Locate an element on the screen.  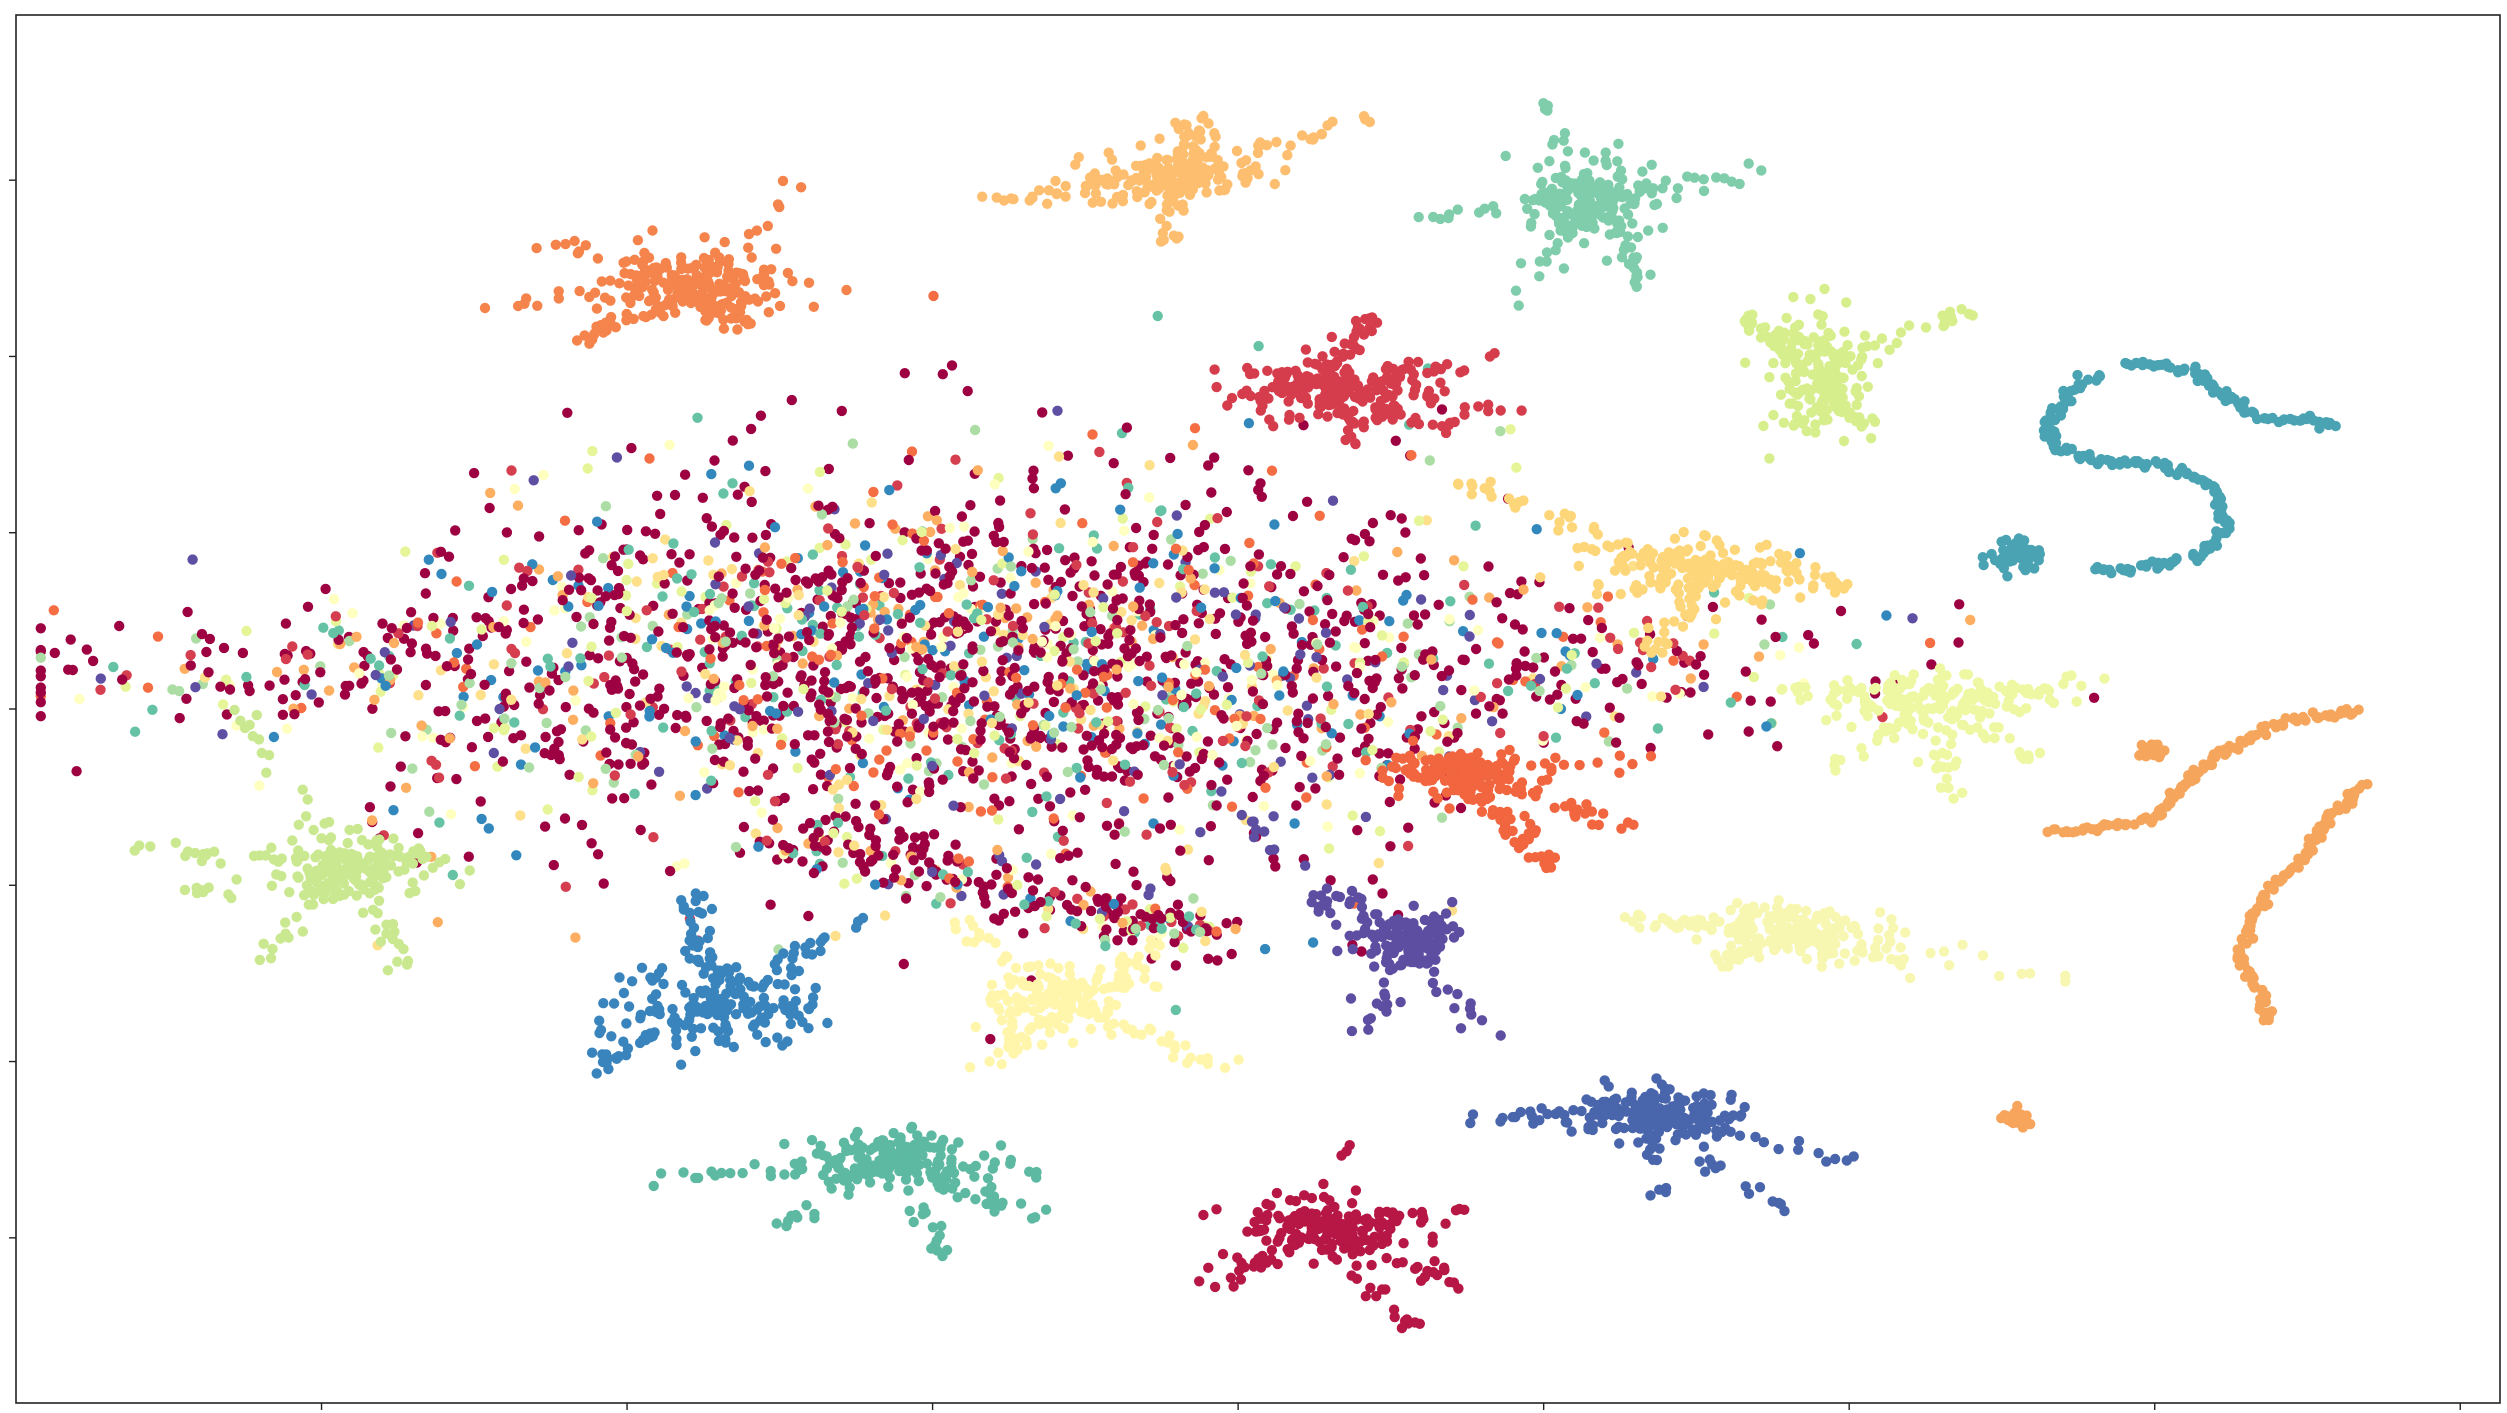
mixed-point-2041 is located at coordinates (972, 682).